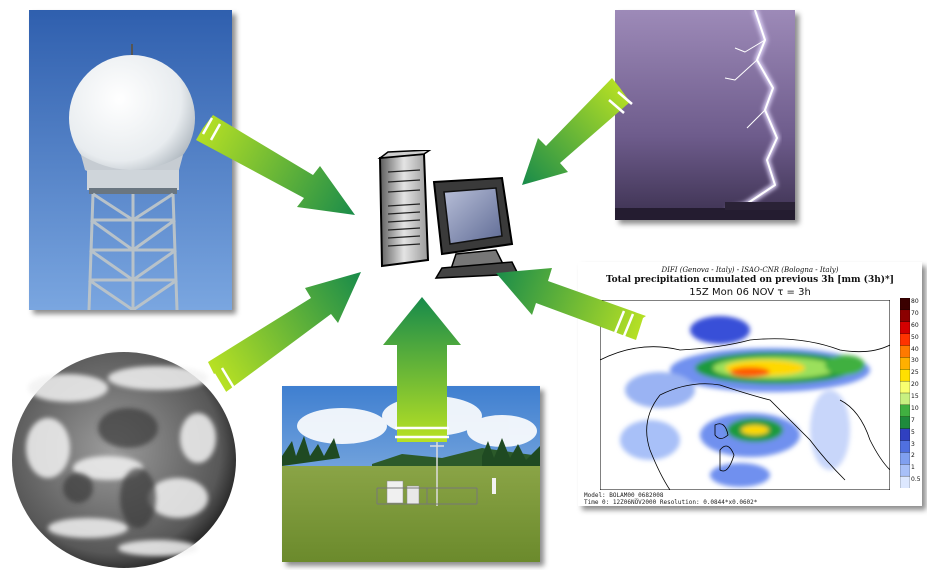 The height and width of the screenshot is (570, 927). I want to click on satellite-earth-image, so click(124, 459).